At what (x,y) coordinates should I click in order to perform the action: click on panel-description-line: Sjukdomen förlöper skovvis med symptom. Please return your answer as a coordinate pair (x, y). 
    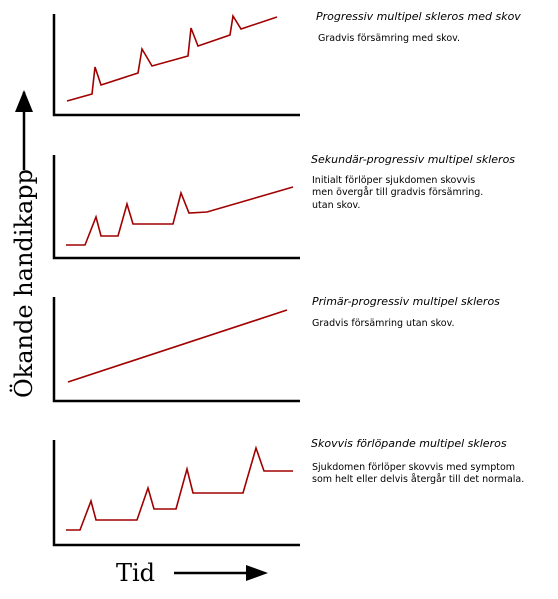
    Looking at the image, I should click on (413, 467).